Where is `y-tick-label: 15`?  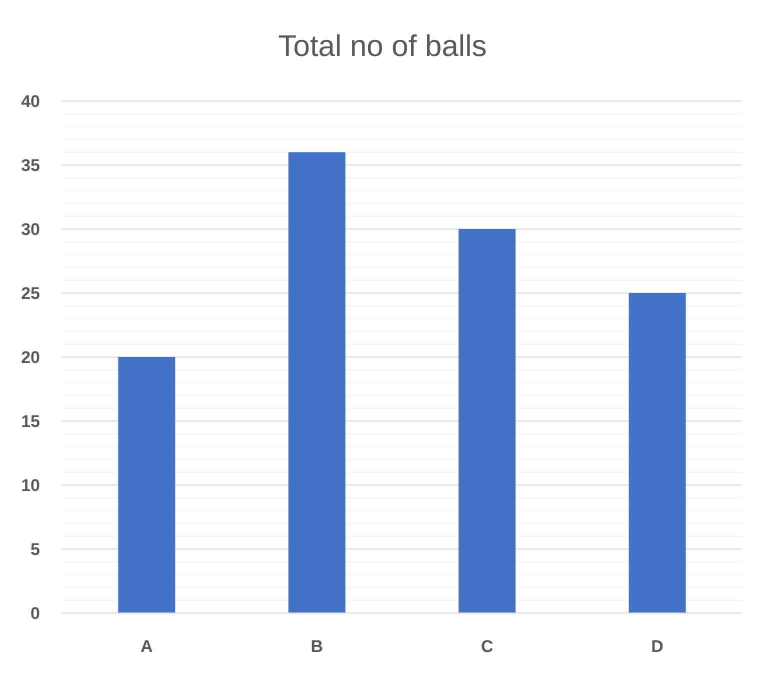
y-tick-label: 15 is located at coordinates (30, 421).